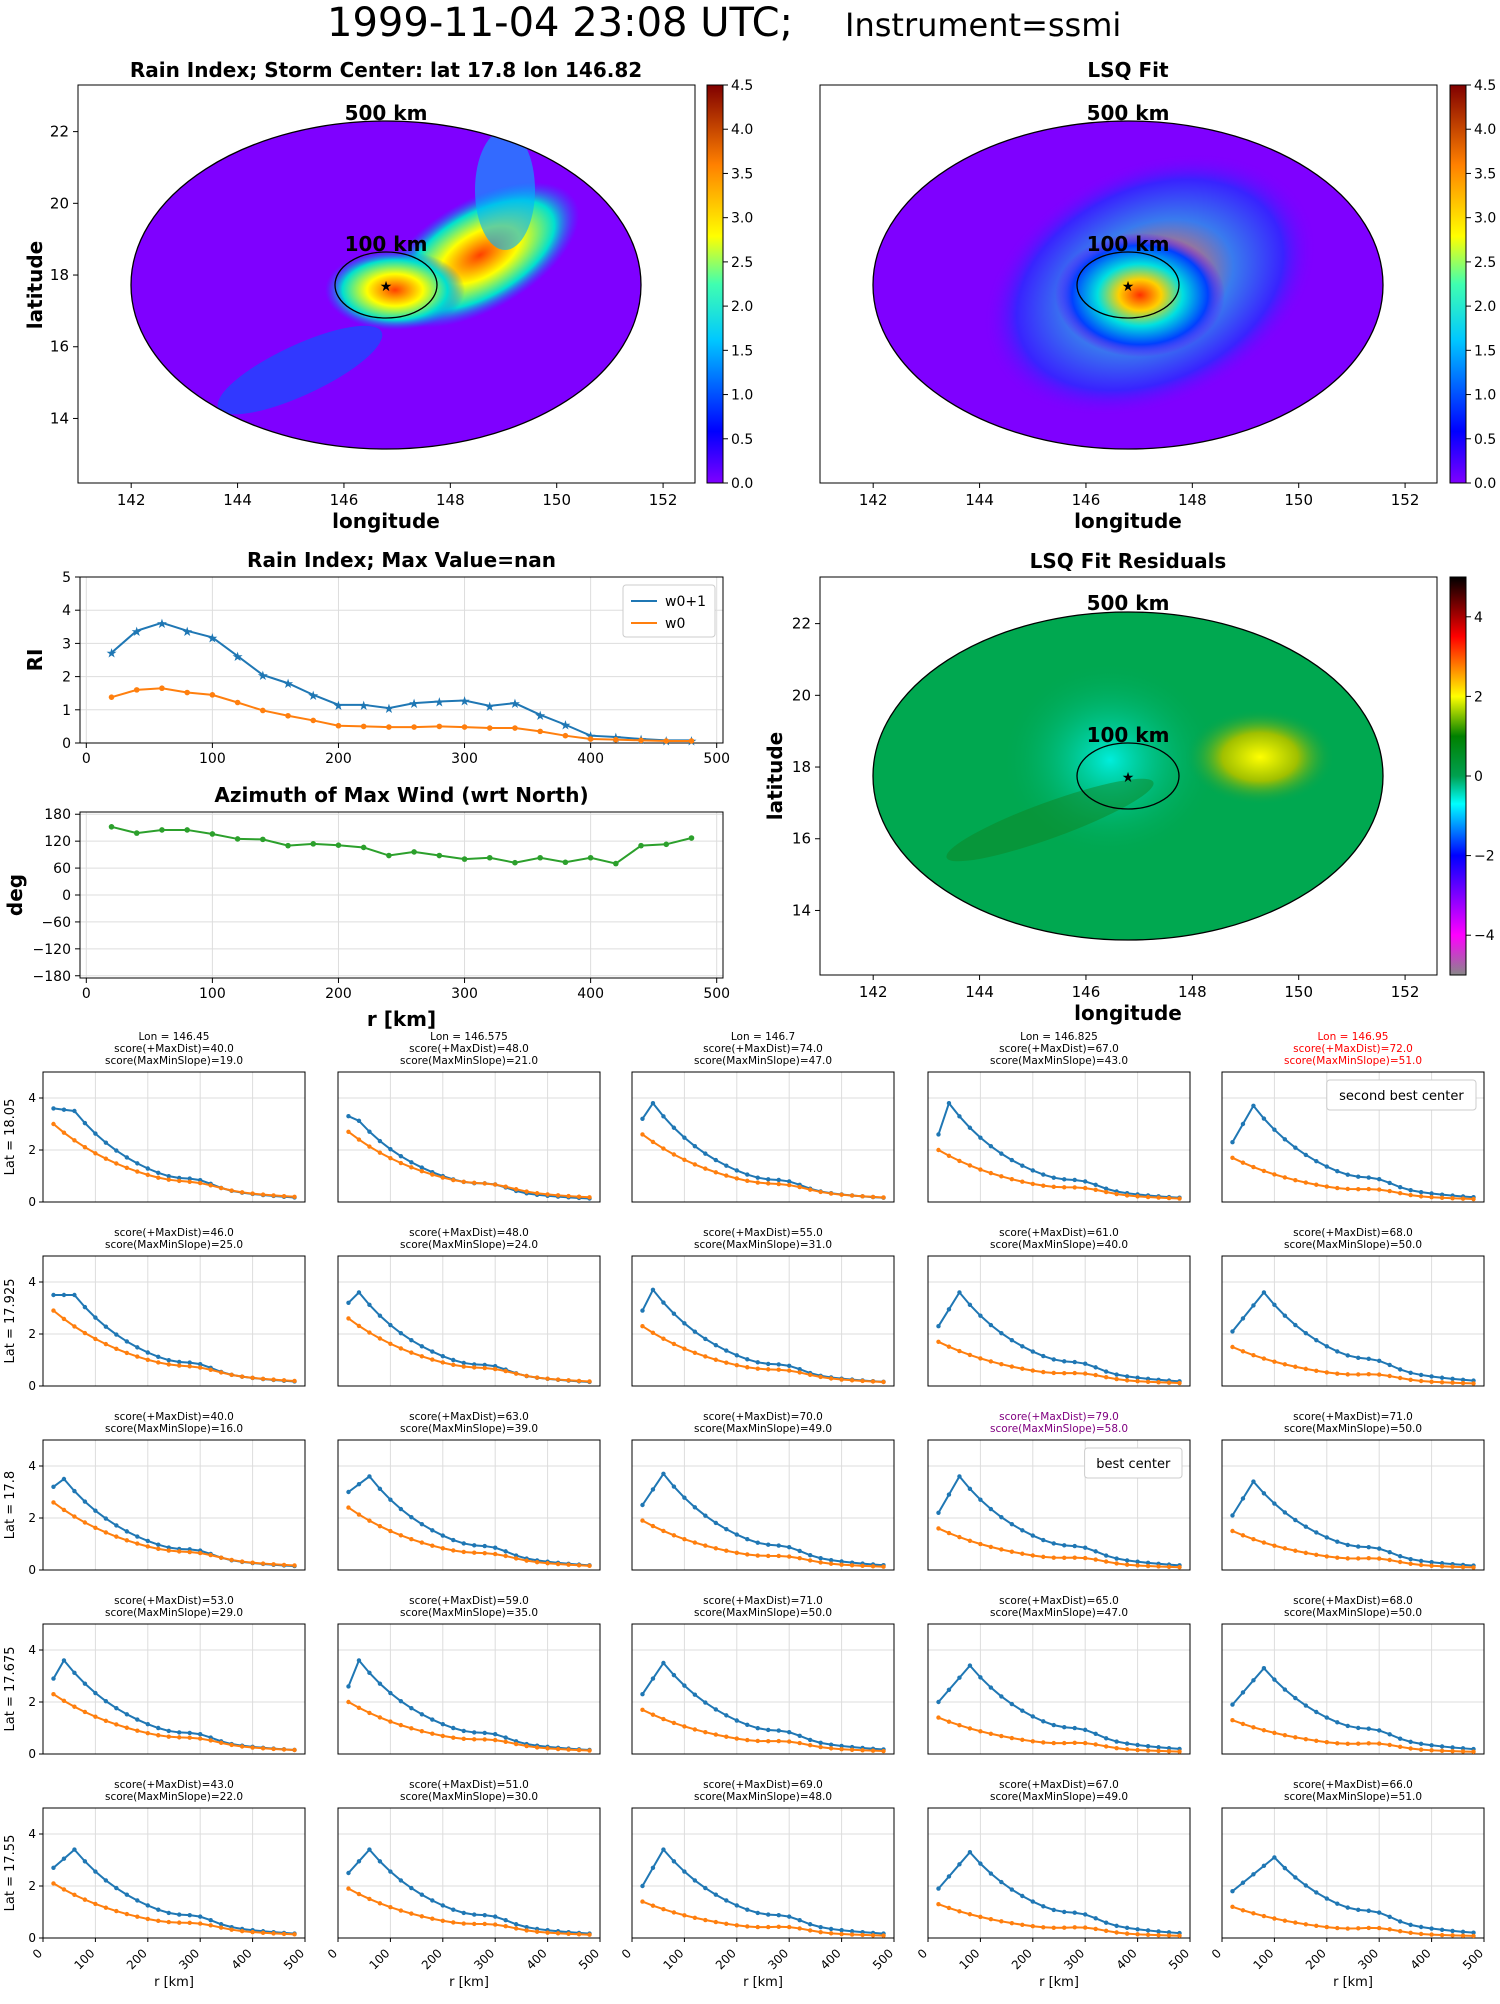 This screenshot has width=1500, height=2004. What do you see at coordinates (137, 1959) in the screenshot?
I see `x-tick-label: 200` at bounding box center [137, 1959].